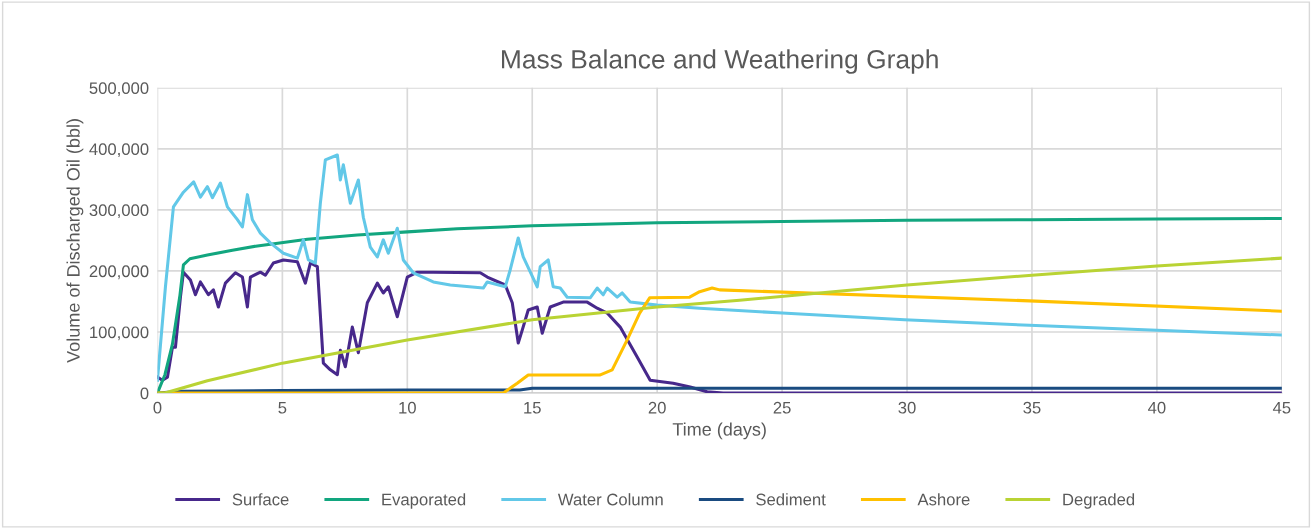  What do you see at coordinates (610, 499) in the screenshot?
I see `legend-label: Water Column` at bounding box center [610, 499].